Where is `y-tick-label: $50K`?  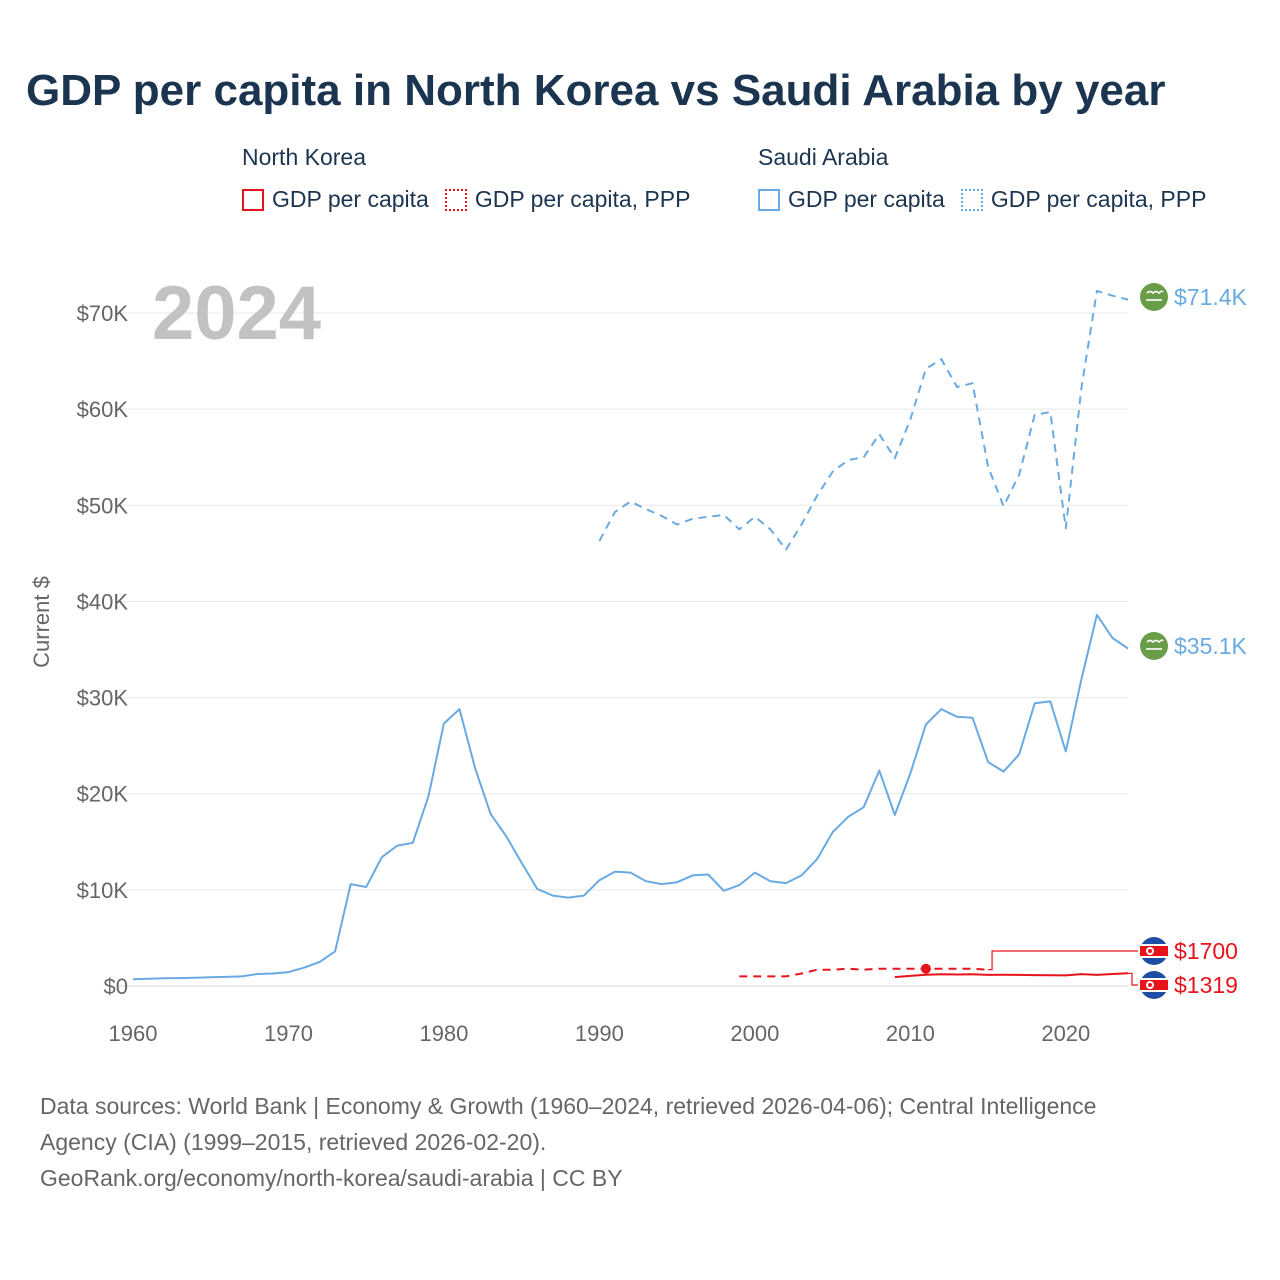
y-tick-label: $50K is located at coordinates (103, 505).